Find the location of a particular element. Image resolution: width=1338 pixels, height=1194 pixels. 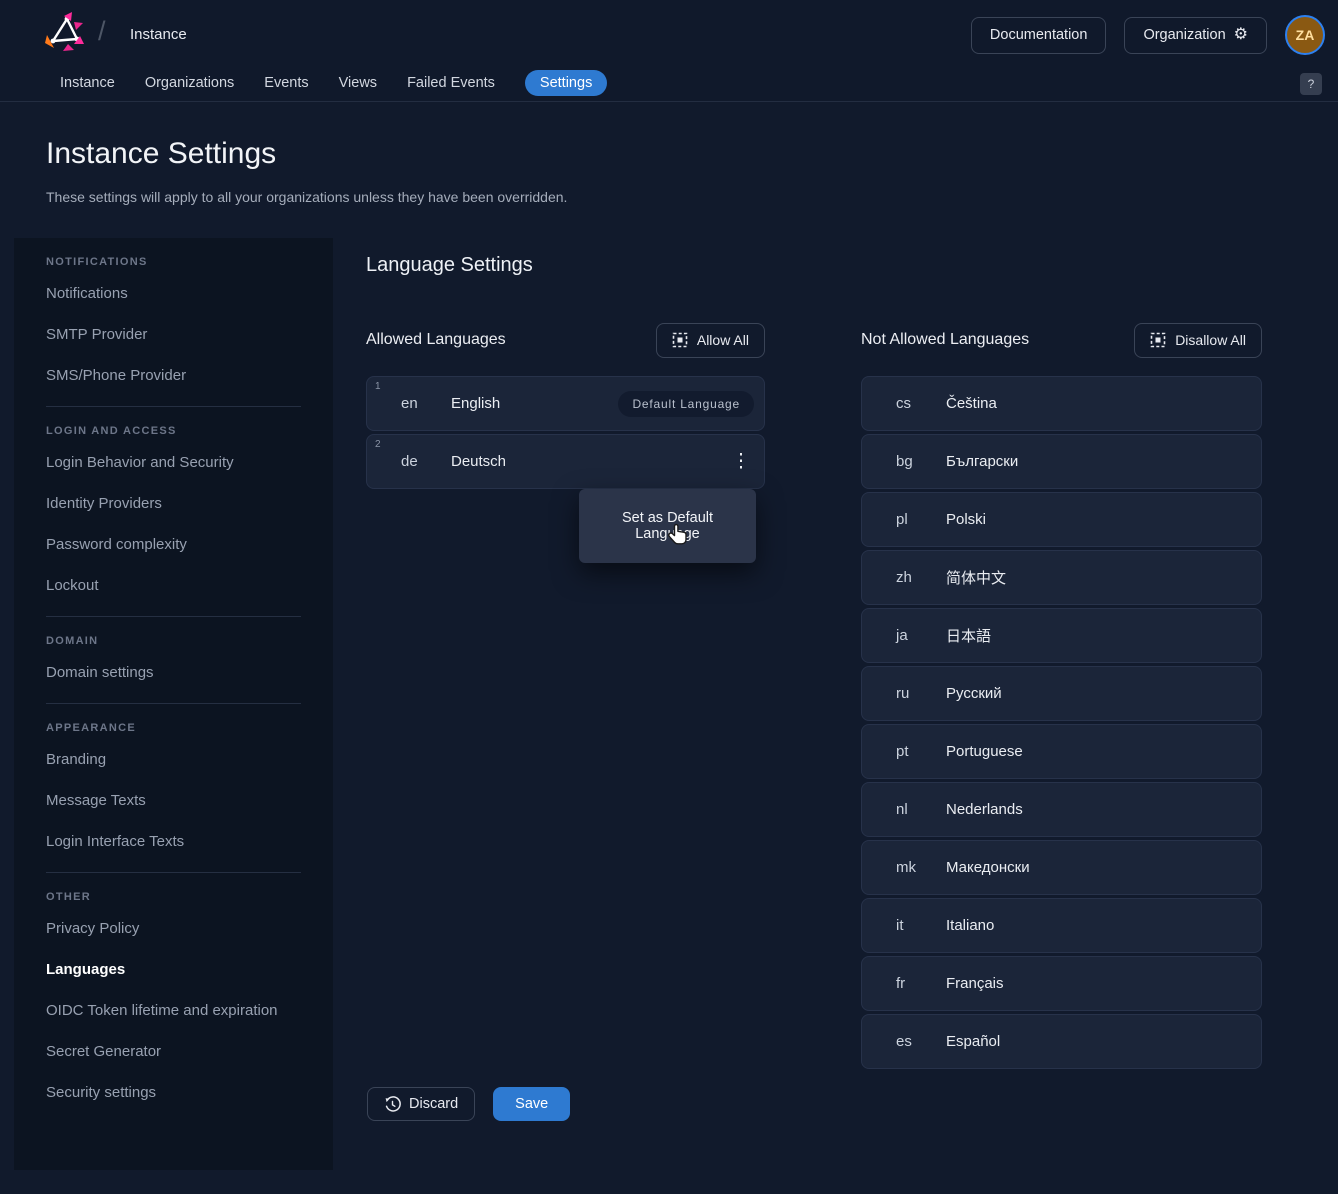

language-row-ru: ru Русский is located at coordinates (1061, 693).